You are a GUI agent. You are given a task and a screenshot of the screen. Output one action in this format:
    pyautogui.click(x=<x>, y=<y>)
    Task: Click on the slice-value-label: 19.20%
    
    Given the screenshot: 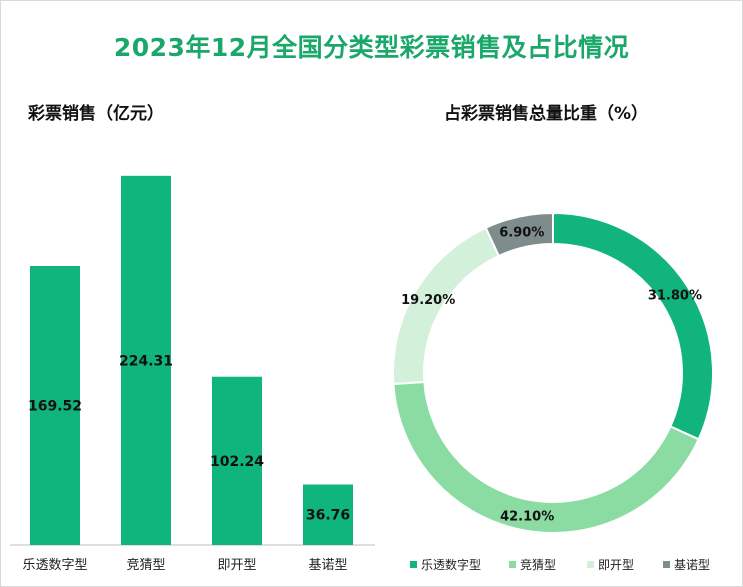 What is the action you would take?
    pyautogui.click(x=428, y=300)
    